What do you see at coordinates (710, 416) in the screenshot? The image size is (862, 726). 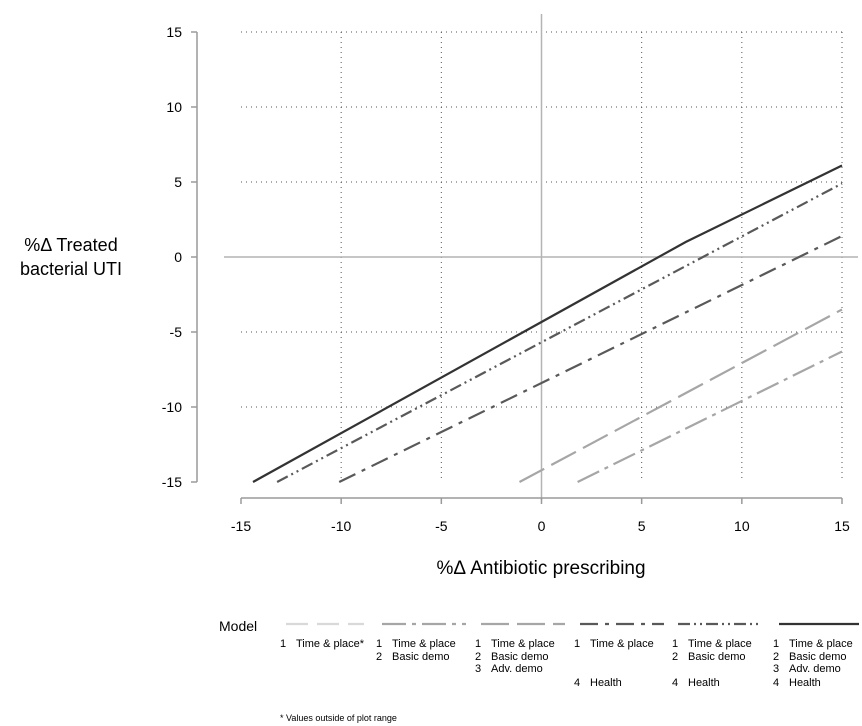 I see `series-line-m2` at bounding box center [710, 416].